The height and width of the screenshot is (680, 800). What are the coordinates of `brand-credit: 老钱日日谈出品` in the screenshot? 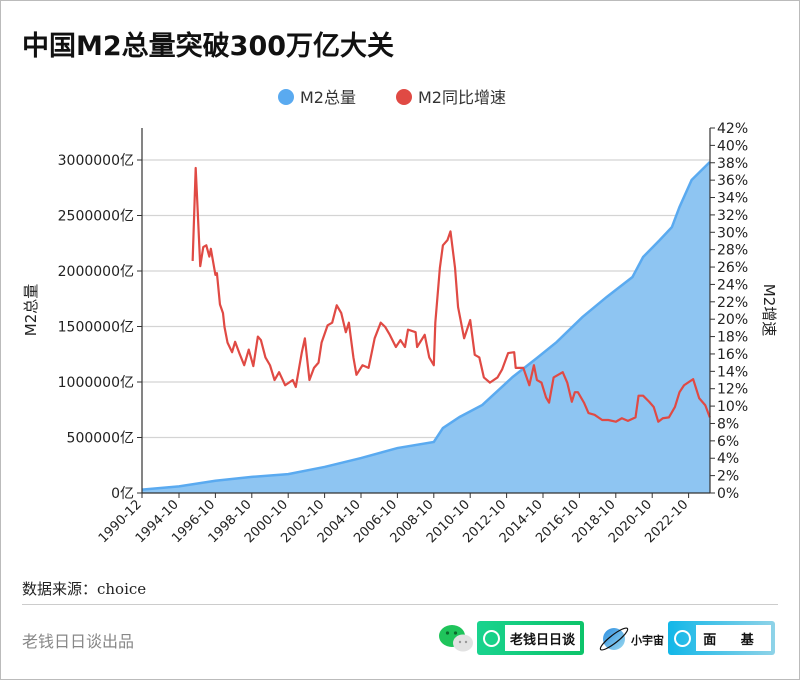 It's located at (78, 641).